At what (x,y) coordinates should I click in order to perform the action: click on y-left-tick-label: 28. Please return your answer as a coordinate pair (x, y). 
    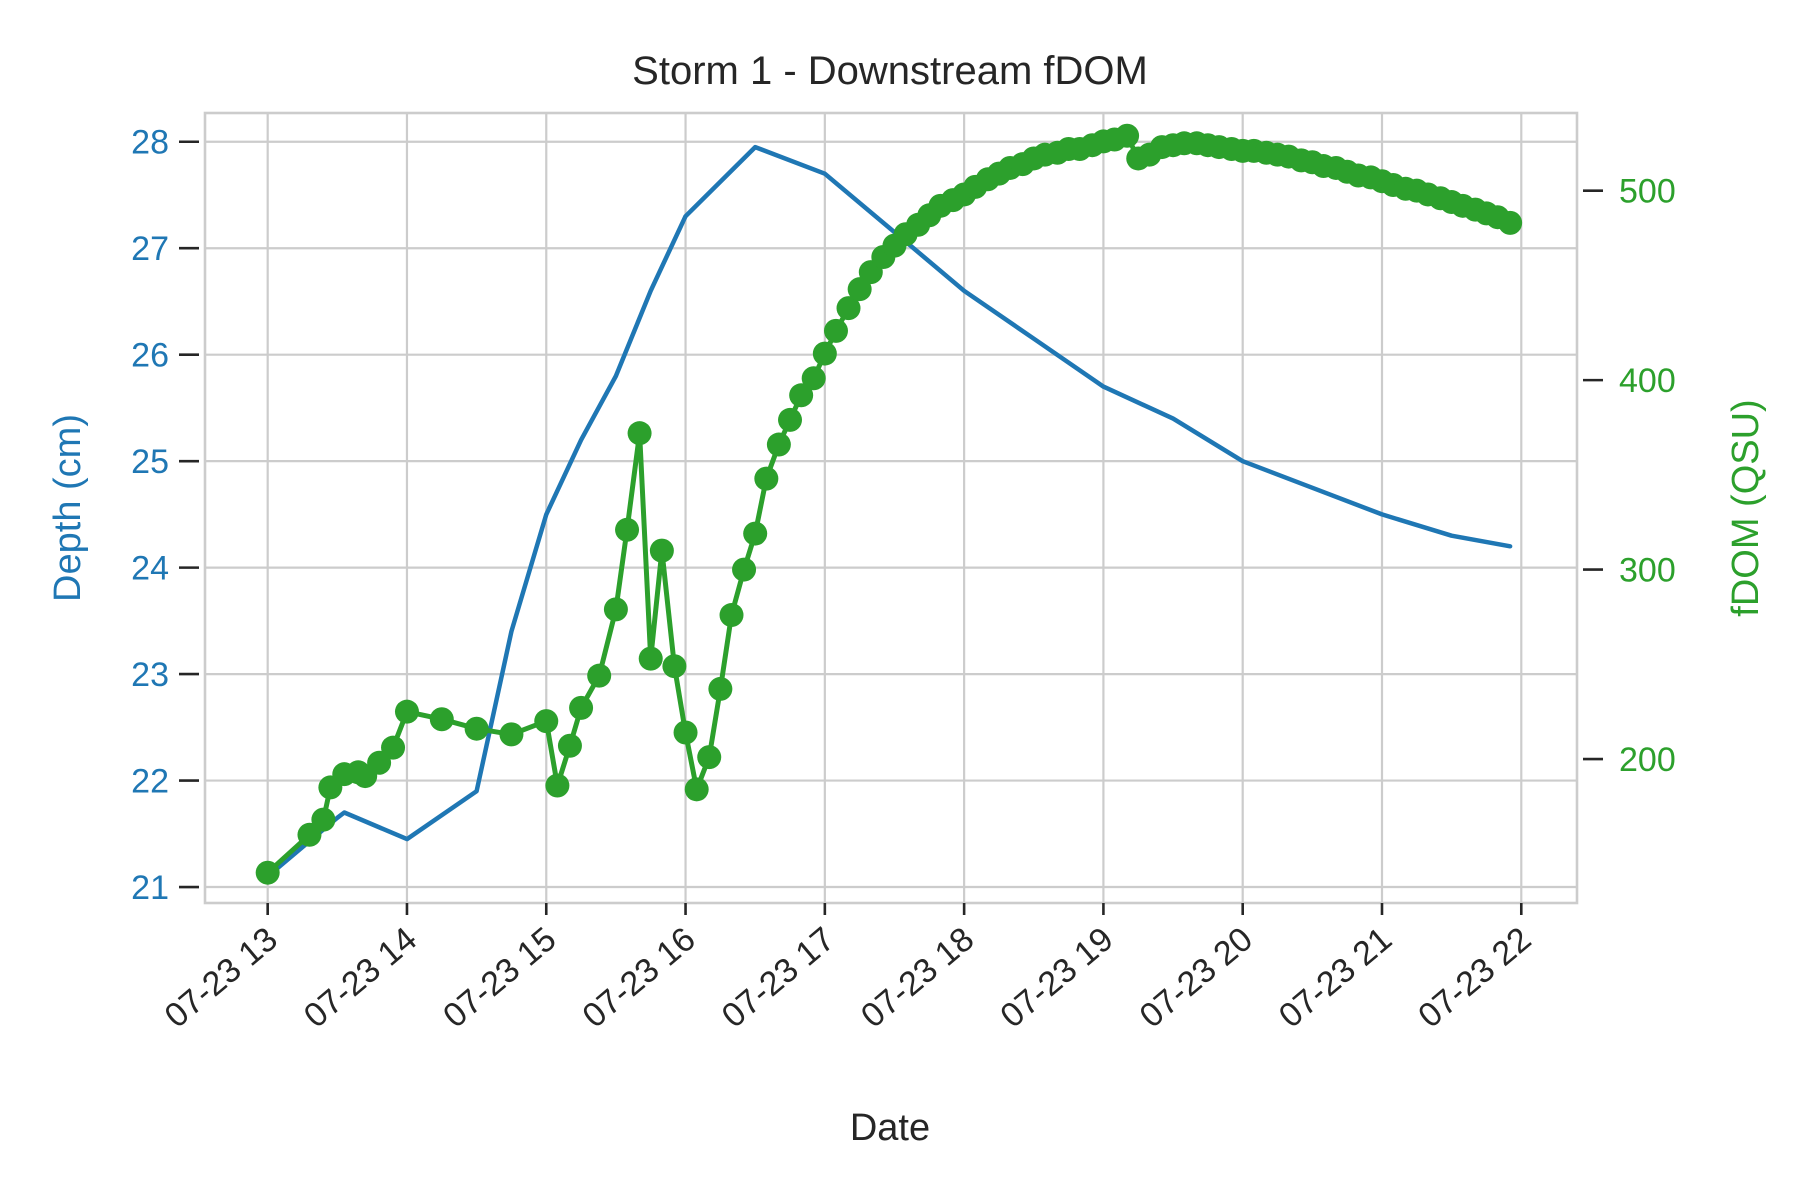
    Looking at the image, I should click on (150, 143).